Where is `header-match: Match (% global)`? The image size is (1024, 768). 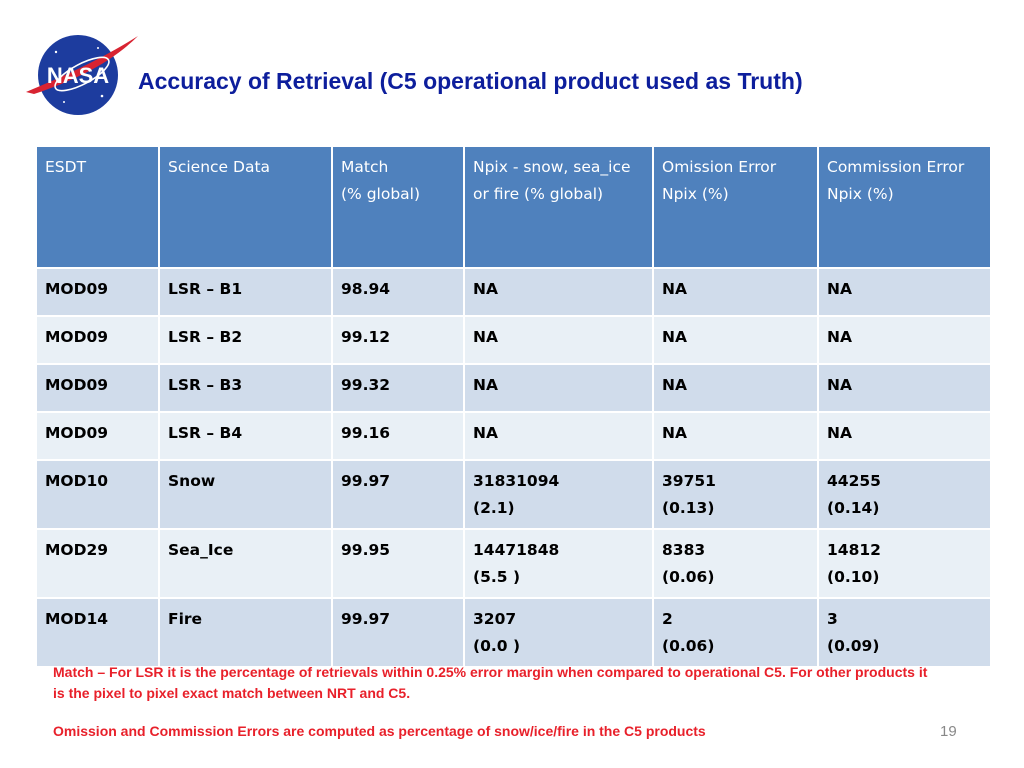 header-match: Match (% global) is located at coordinates (398, 207).